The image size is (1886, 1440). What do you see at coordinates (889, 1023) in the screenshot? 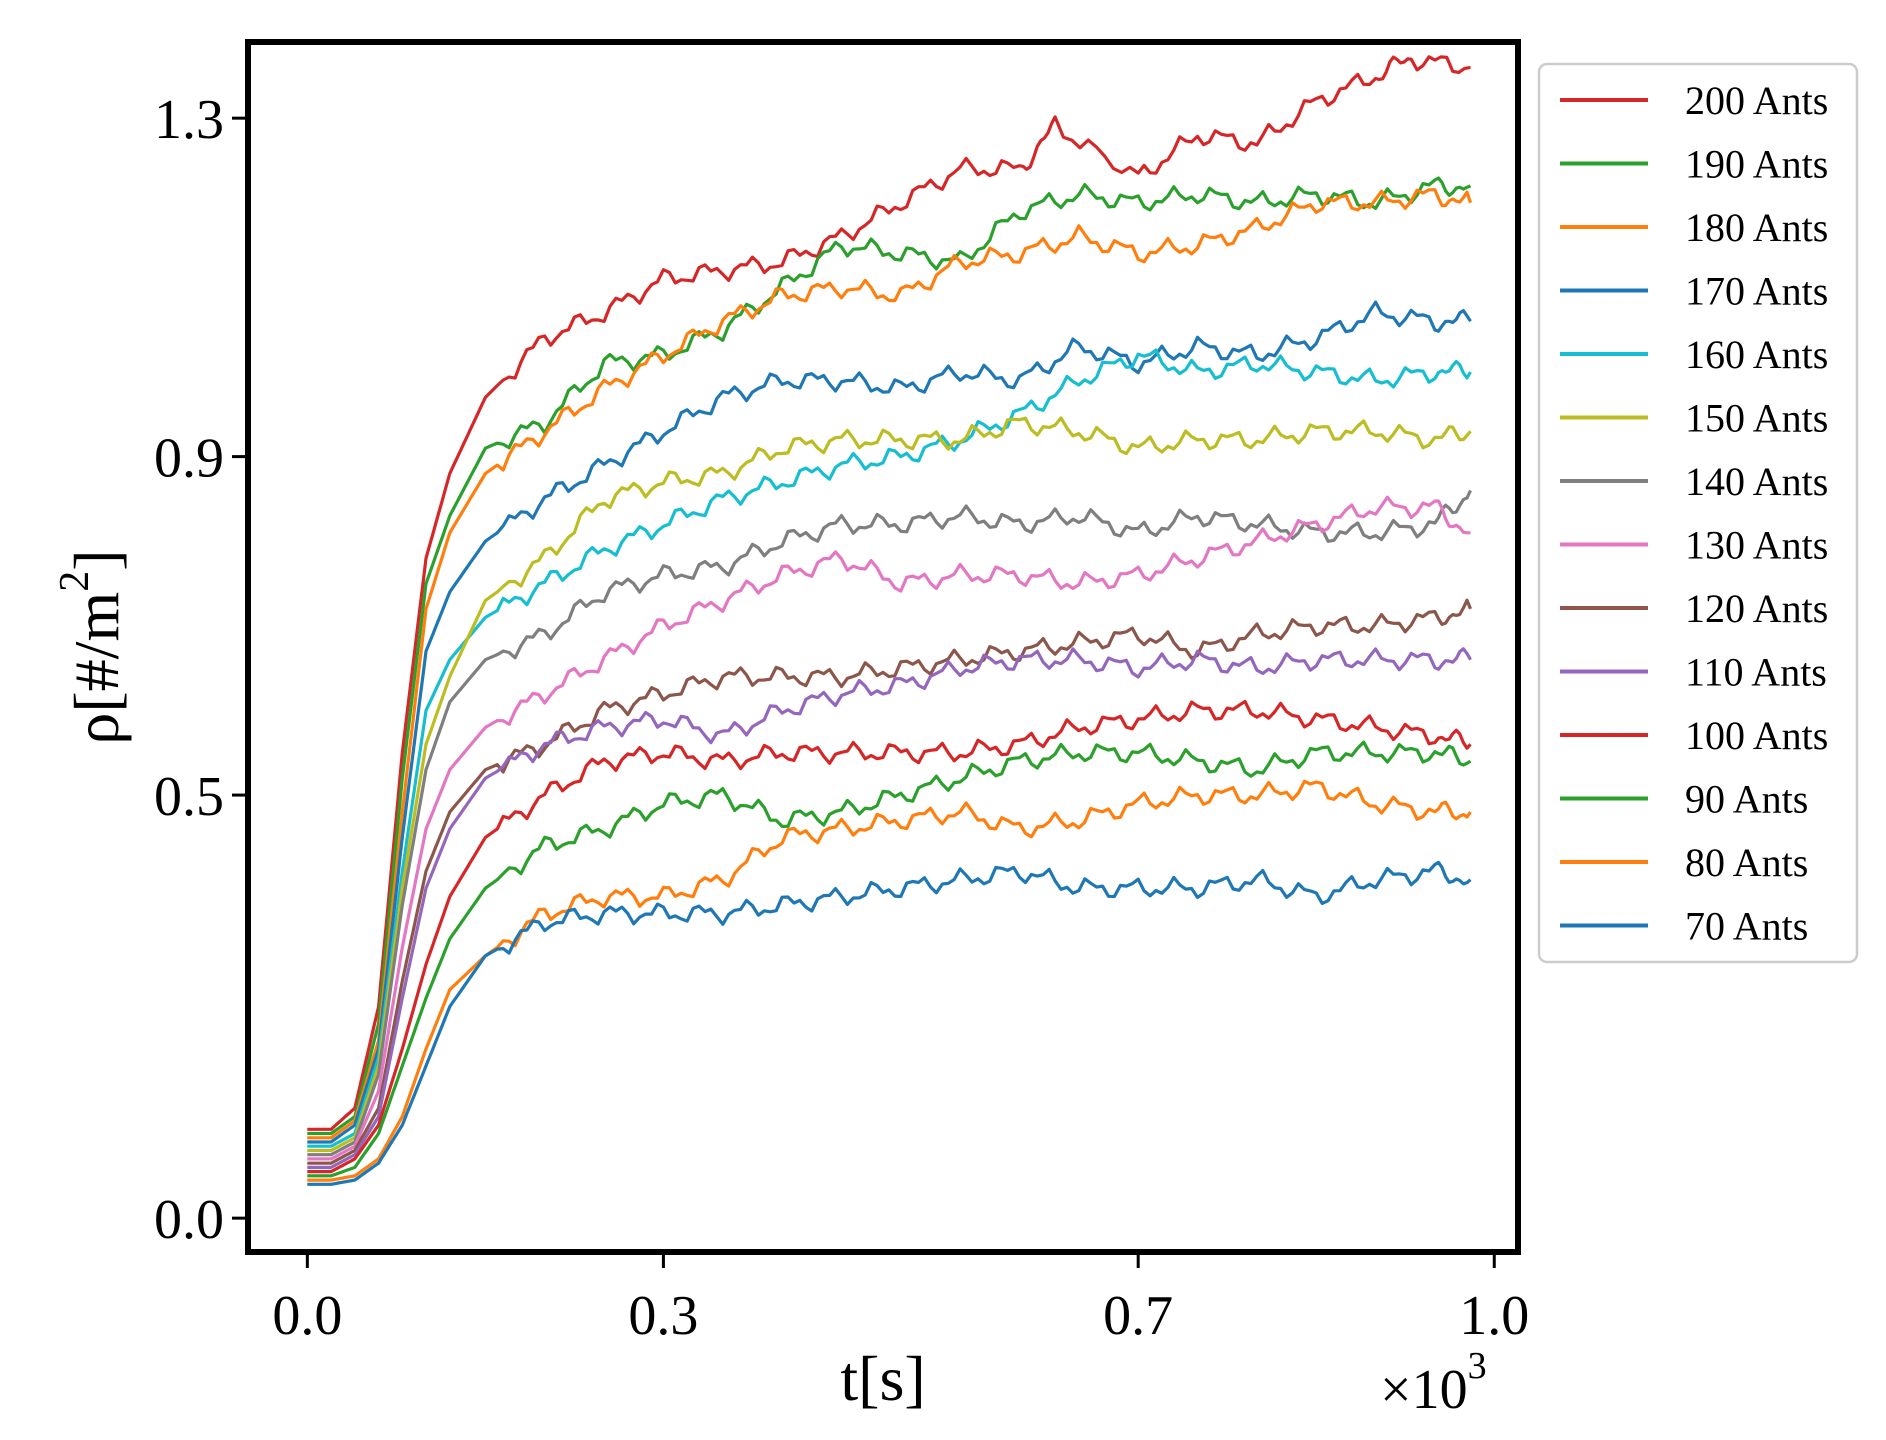
I see `series-line` at bounding box center [889, 1023].